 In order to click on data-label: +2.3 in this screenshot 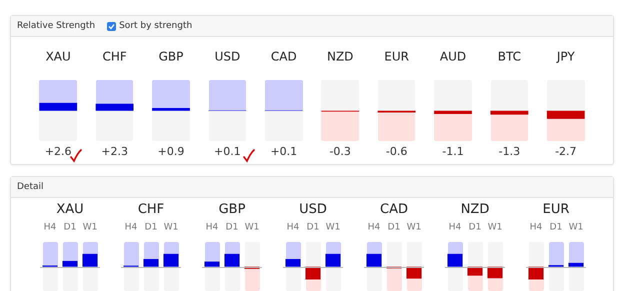, I will do `click(114, 151)`.